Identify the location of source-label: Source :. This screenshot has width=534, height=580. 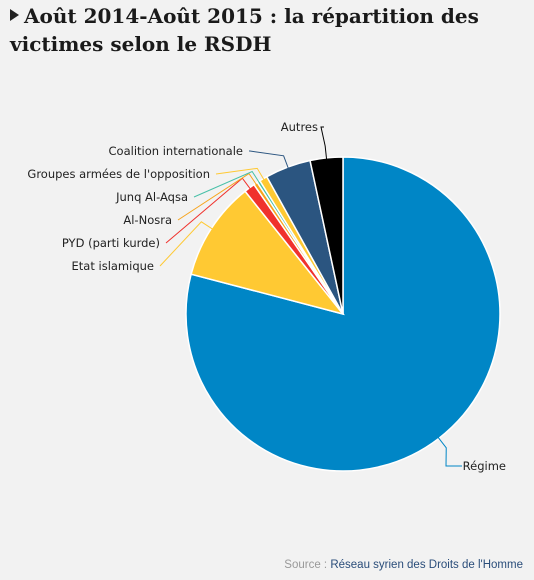
(307, 565).